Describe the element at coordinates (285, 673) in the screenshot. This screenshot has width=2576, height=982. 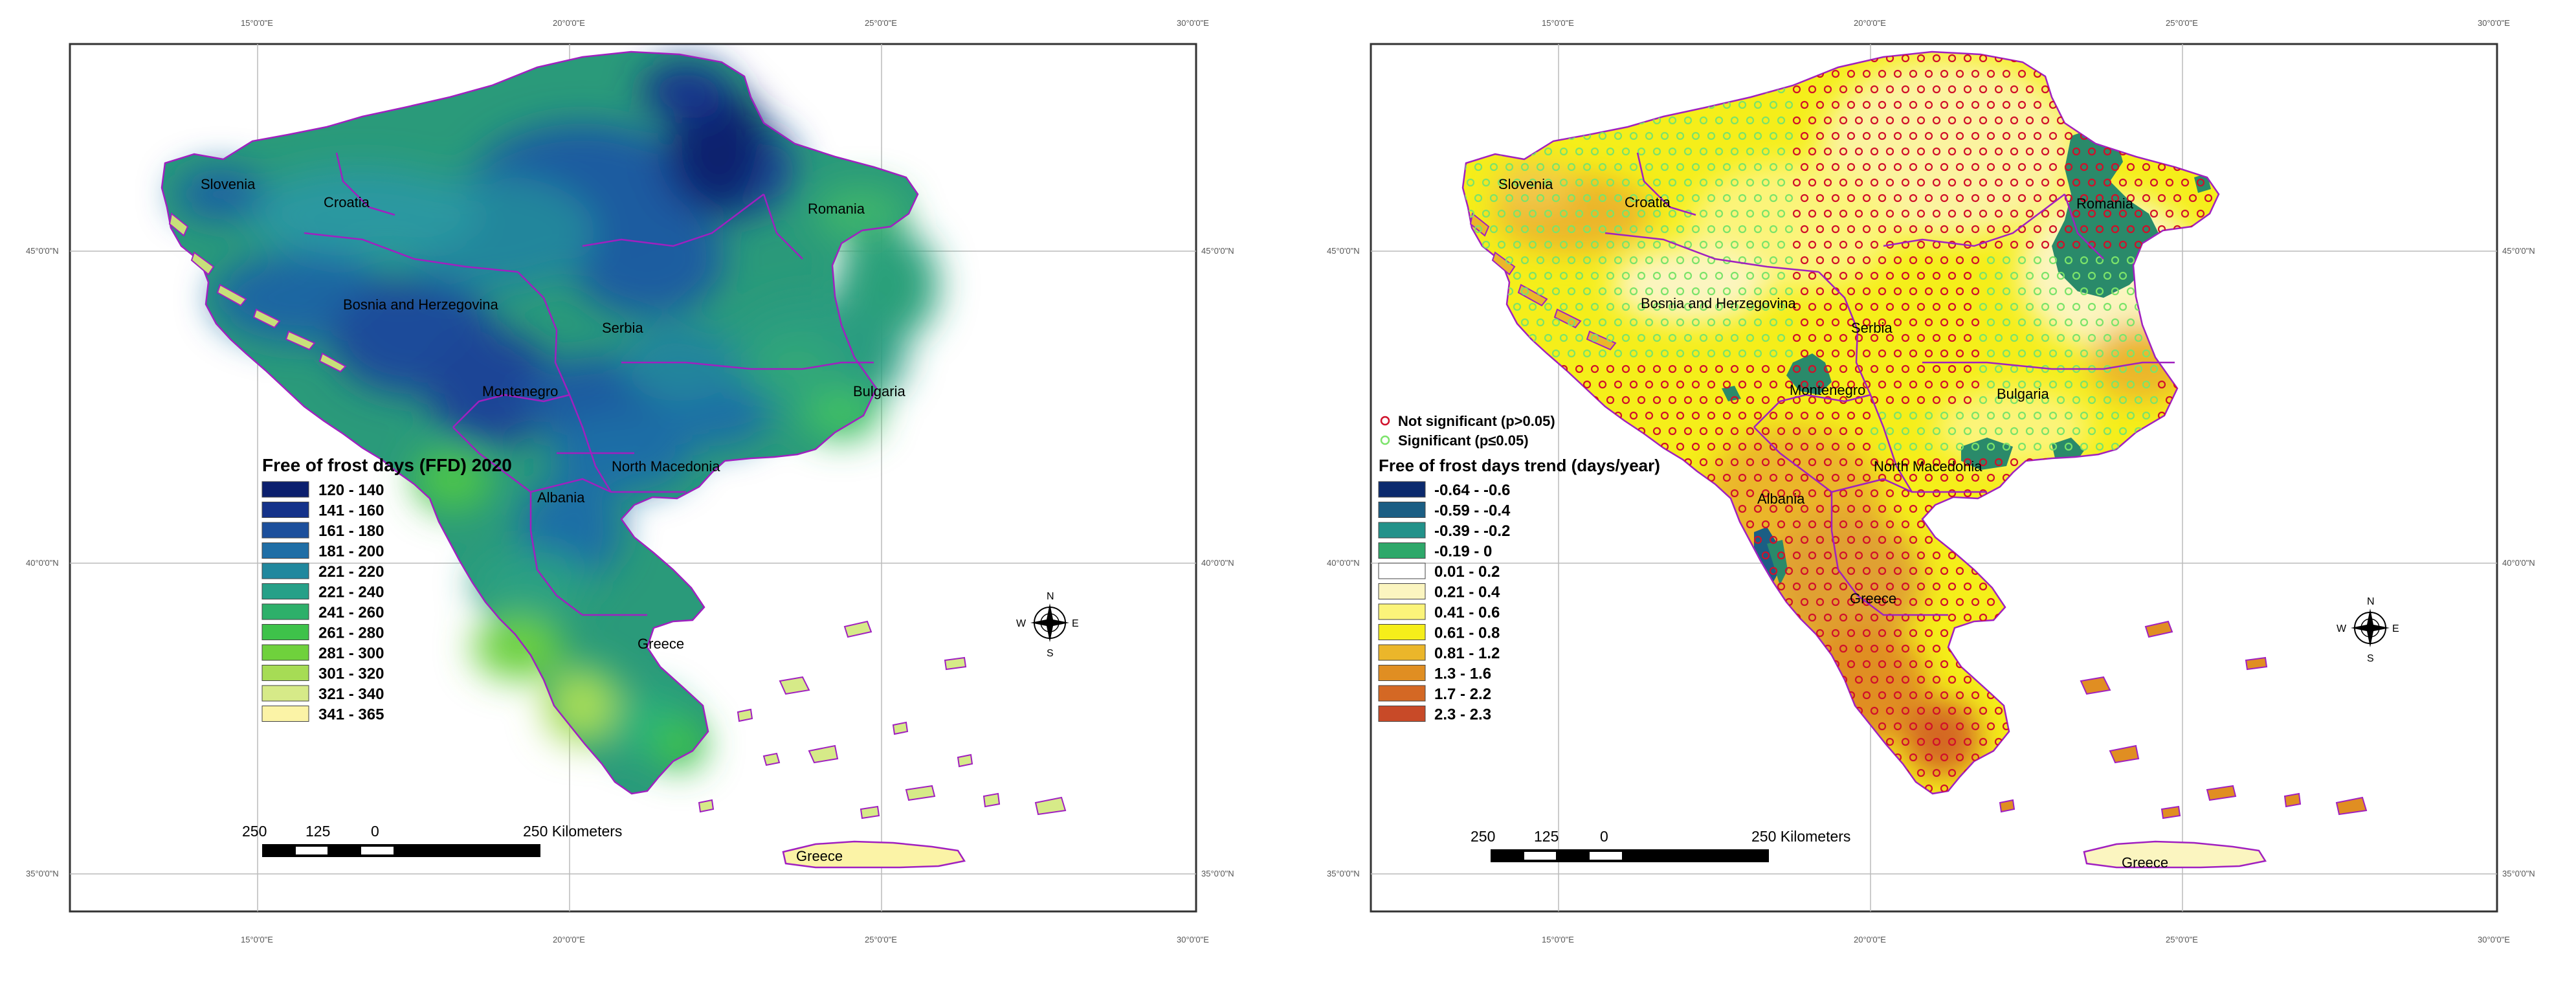
I see `ffd-legend-swatch` at that location.